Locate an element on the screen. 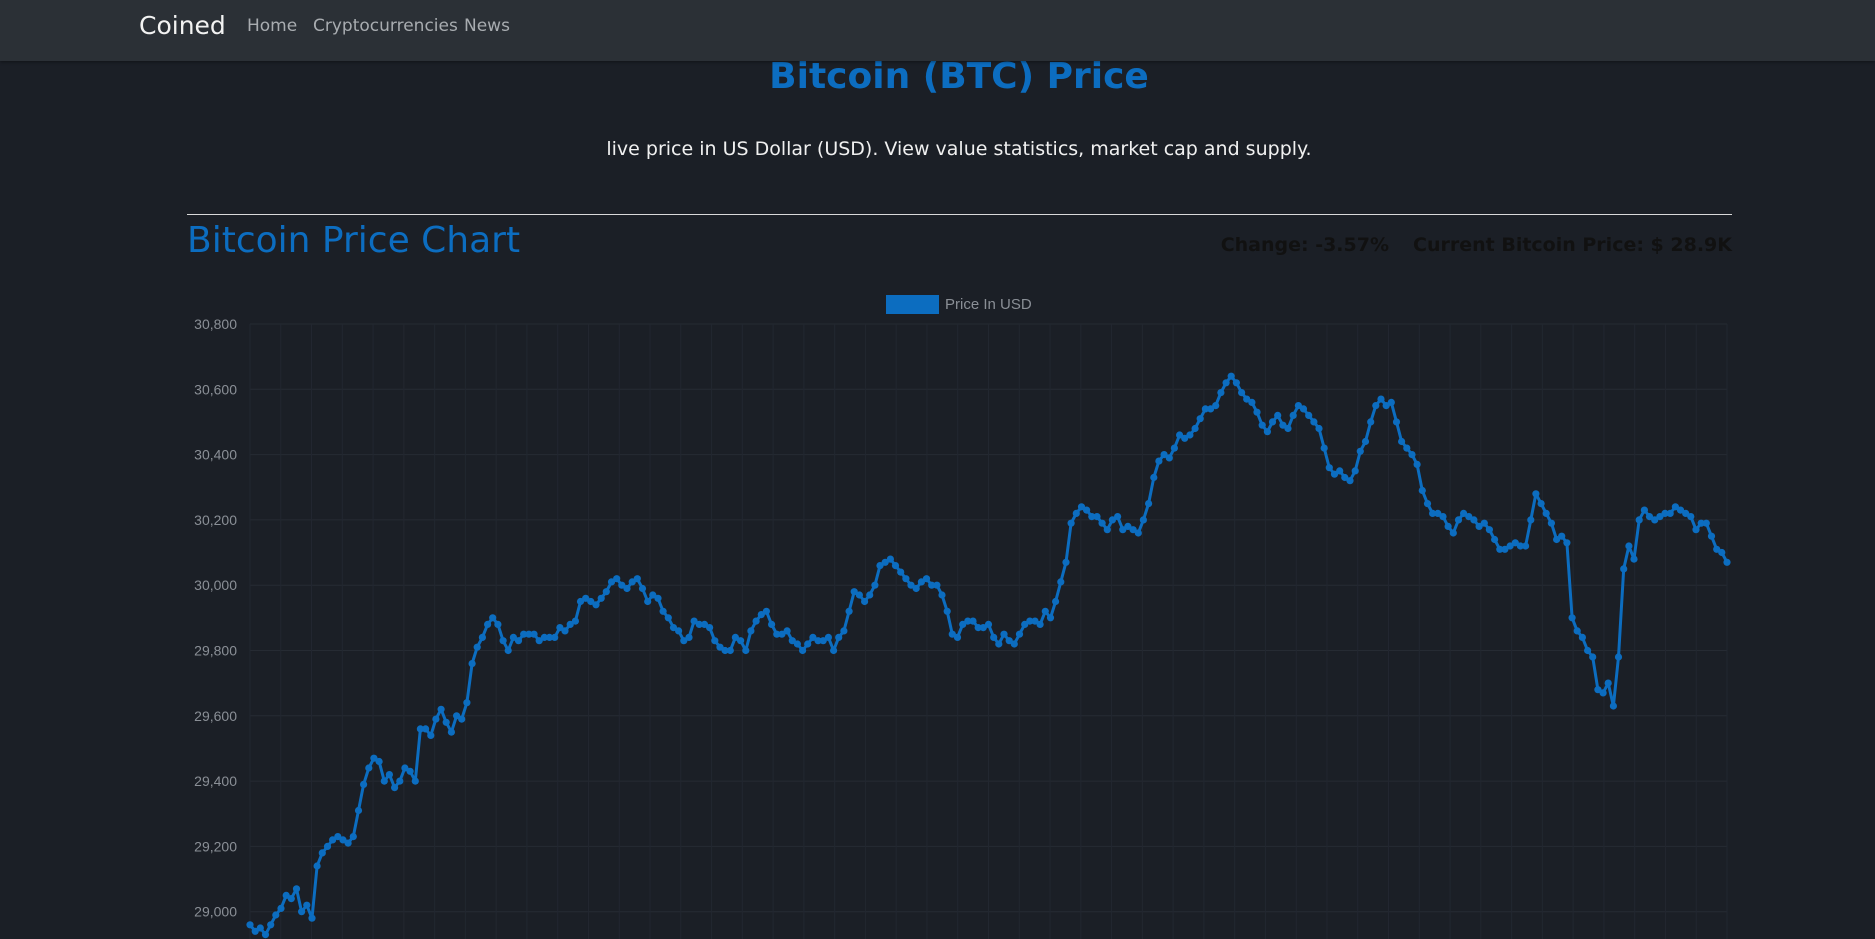 The height and width of the screenshot is (939, 1875). nav-news-link: News is located at coordinates (487, 26).